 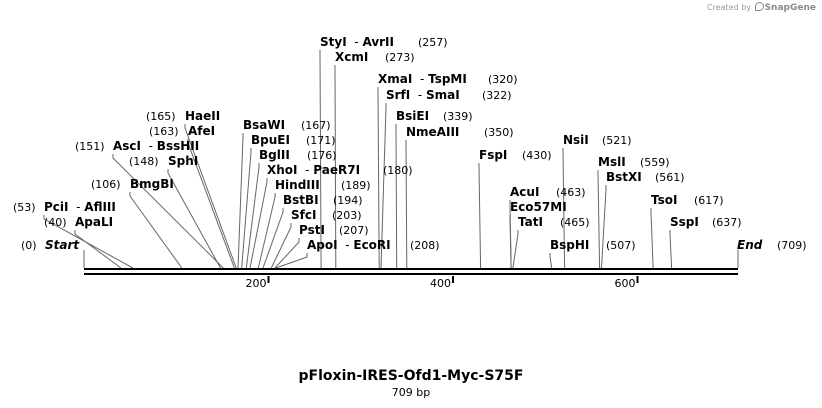 I want to click on site-position-nmeaiii: (350), so click(x=499, y=132).